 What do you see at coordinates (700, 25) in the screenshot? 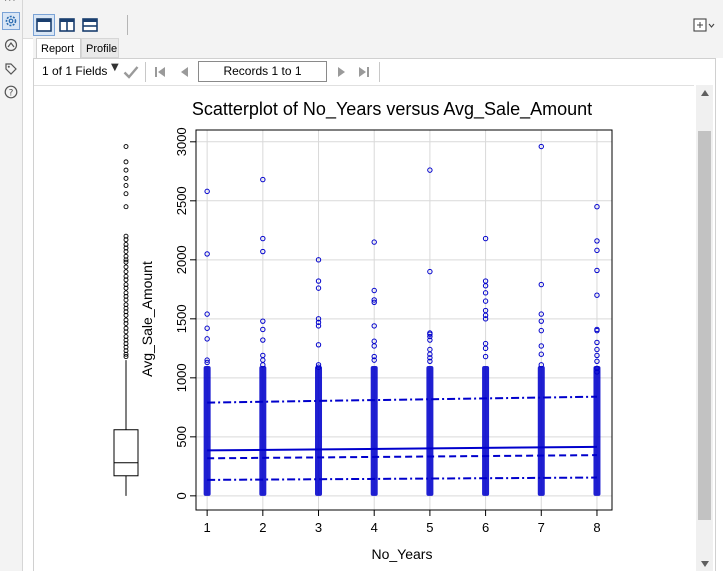
I see `add-panel-icon` at bounding box center [700, 25].